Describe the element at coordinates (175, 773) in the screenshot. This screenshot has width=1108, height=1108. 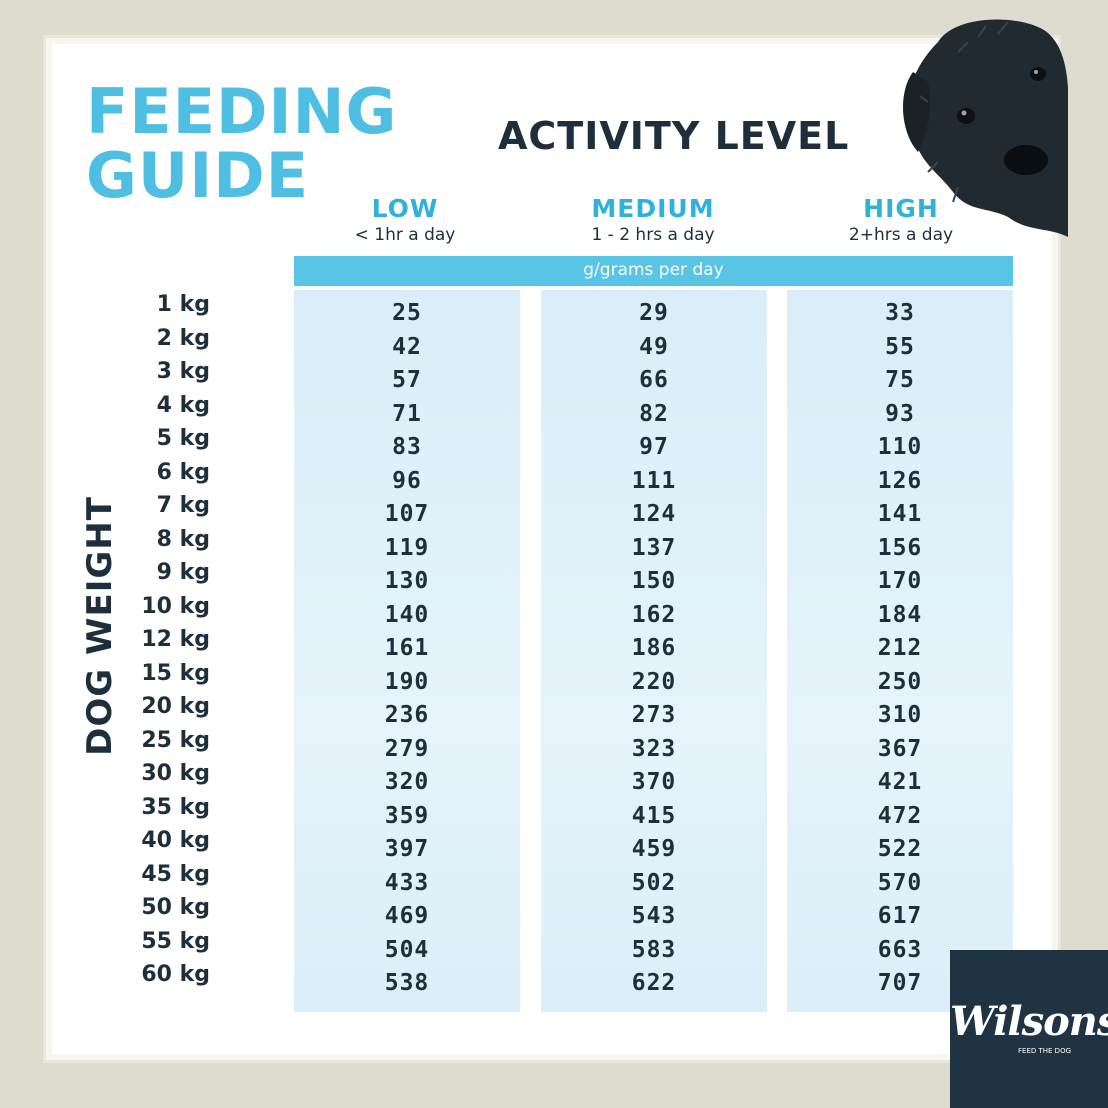
I see `weight-label: 30 kg` at that location.